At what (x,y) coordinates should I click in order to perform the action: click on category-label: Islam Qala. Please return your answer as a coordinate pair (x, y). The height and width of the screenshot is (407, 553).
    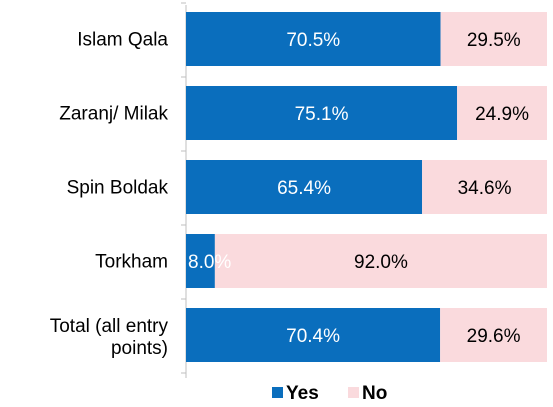
    Looking at the image, I should click on (122, 40).